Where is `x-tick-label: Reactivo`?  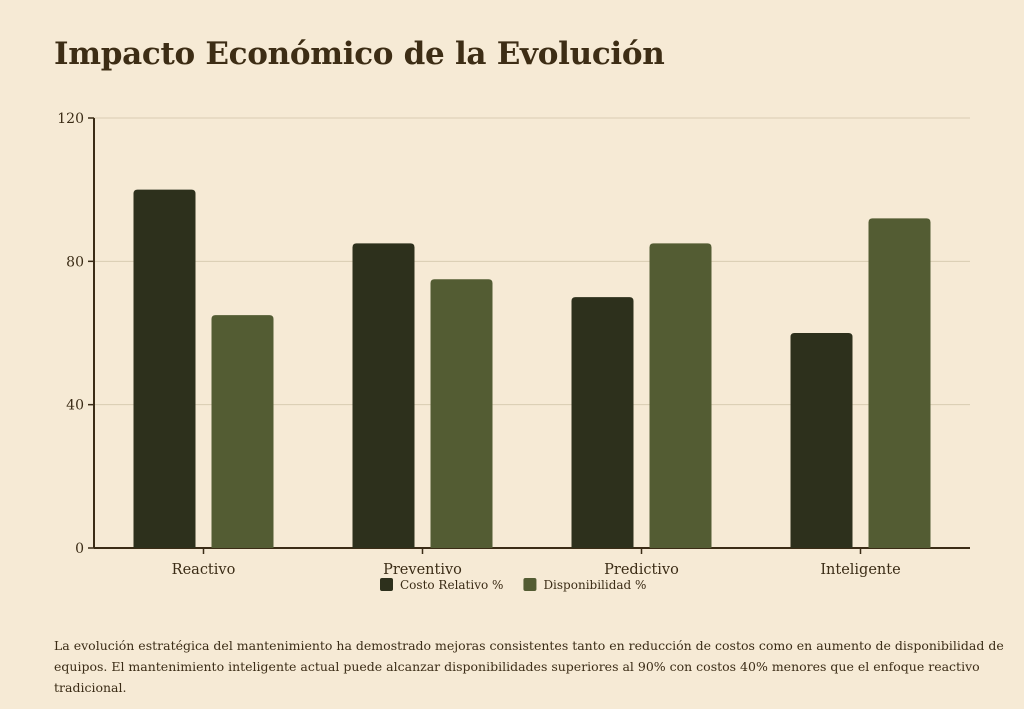 x-tick-label: Reactivo is located at coordinates (204, 570).